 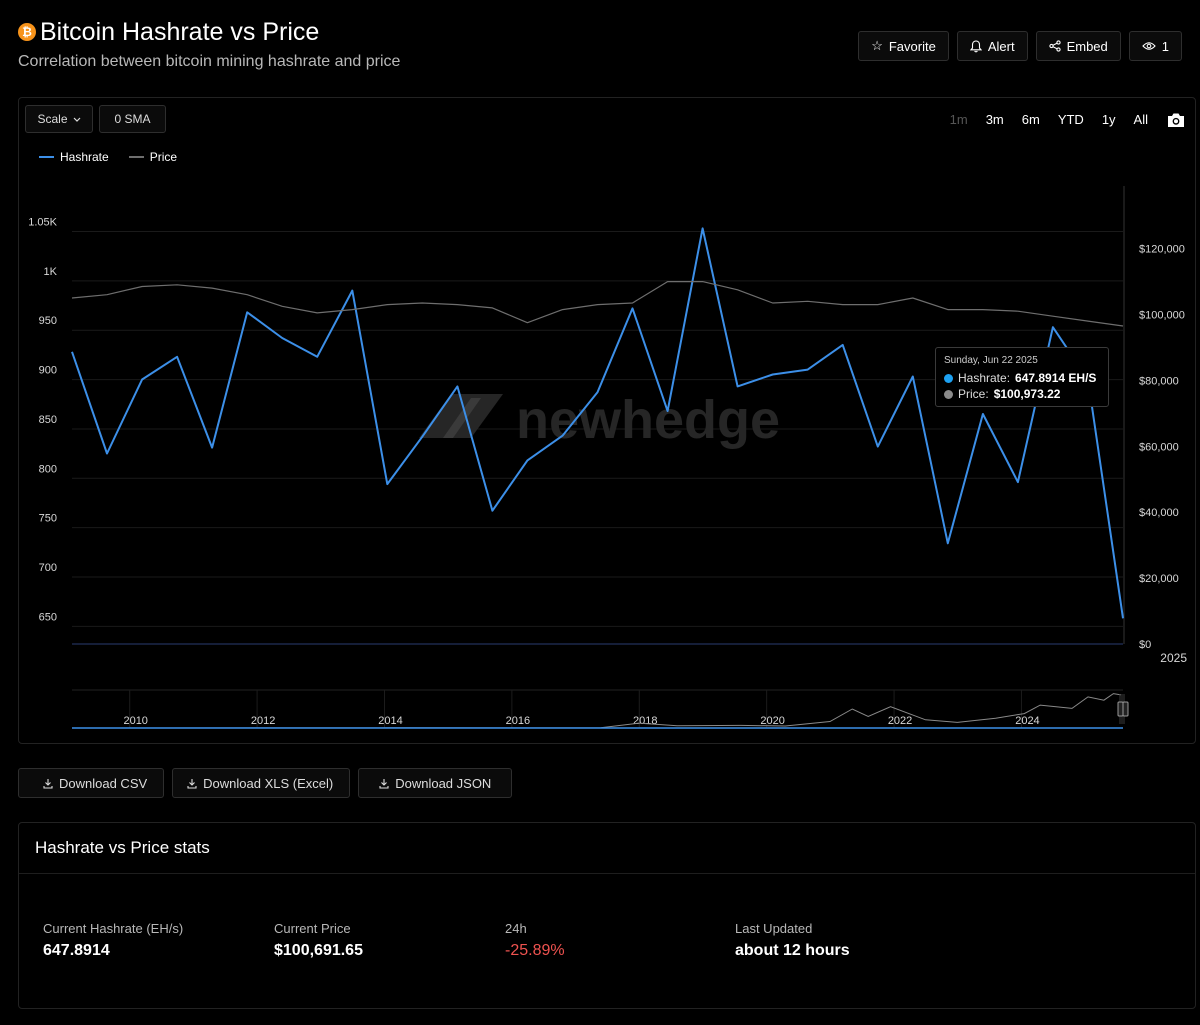 I want to click on camera-icon, so click(x=1176, y=120).